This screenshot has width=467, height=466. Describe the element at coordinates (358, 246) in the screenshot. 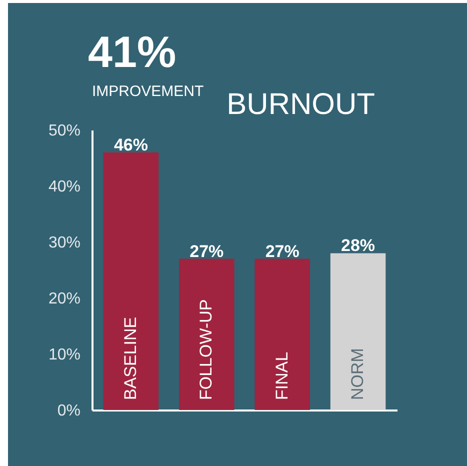

I see `data-label: 28%` at that location.